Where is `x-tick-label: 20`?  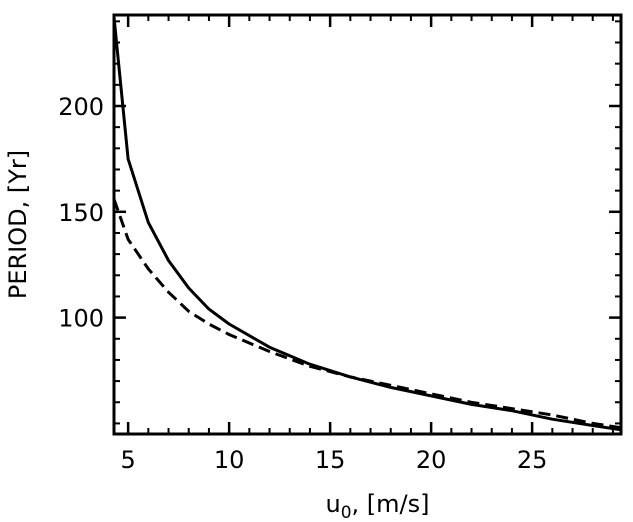
x-tick-label: 20 is located at coordinates (431, 460).